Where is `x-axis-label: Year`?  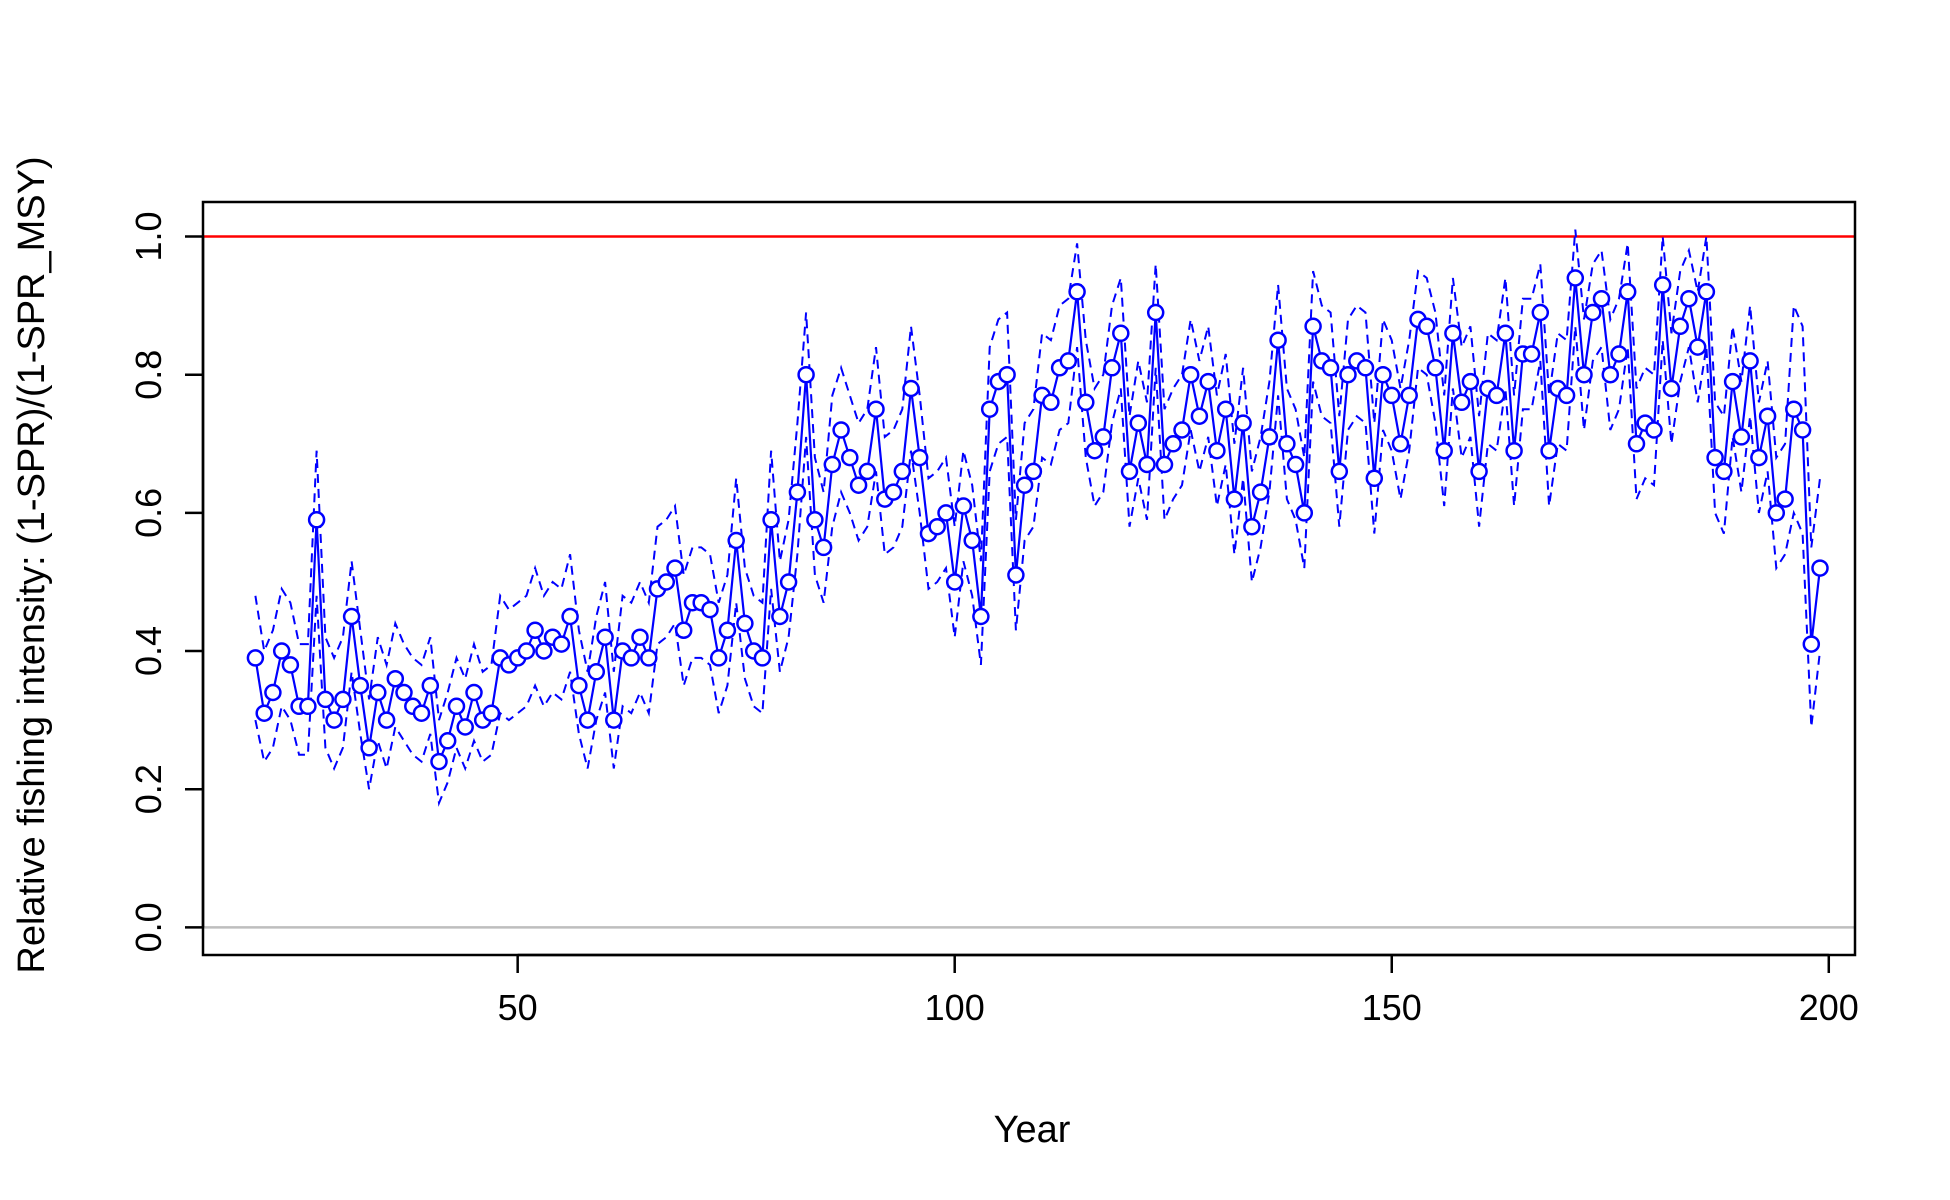 x-axis-label: Year is located at coordinates (1032, 1130).